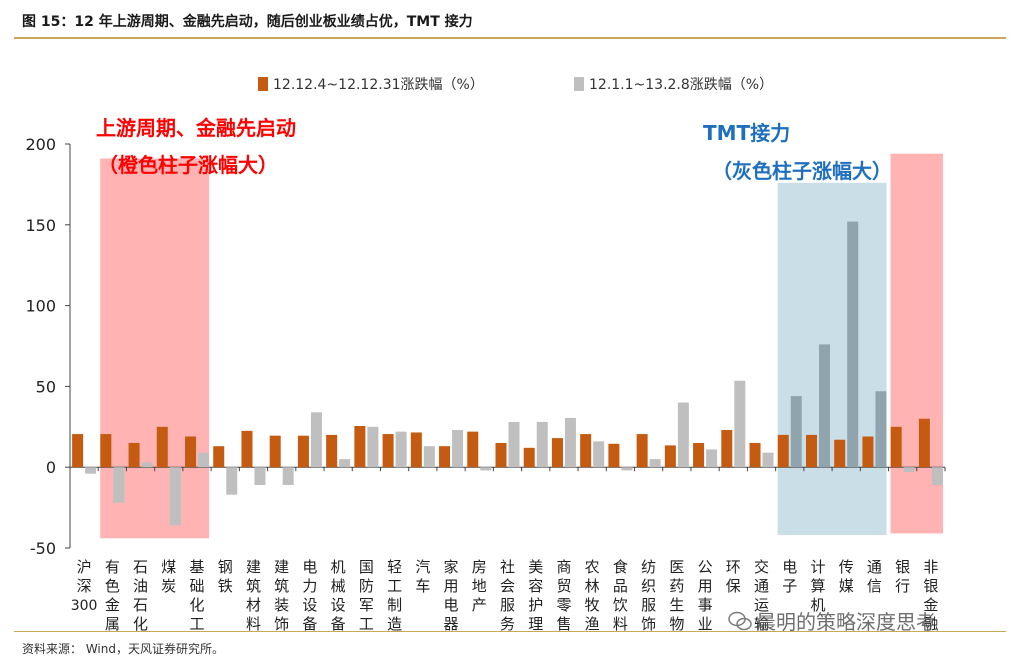 This screenshot has width=1018, height=663. What do you see at coordinates (40, 144) in the screenshot?
I see `y-tick-label-0: 200` at bounding box center [40, 144].